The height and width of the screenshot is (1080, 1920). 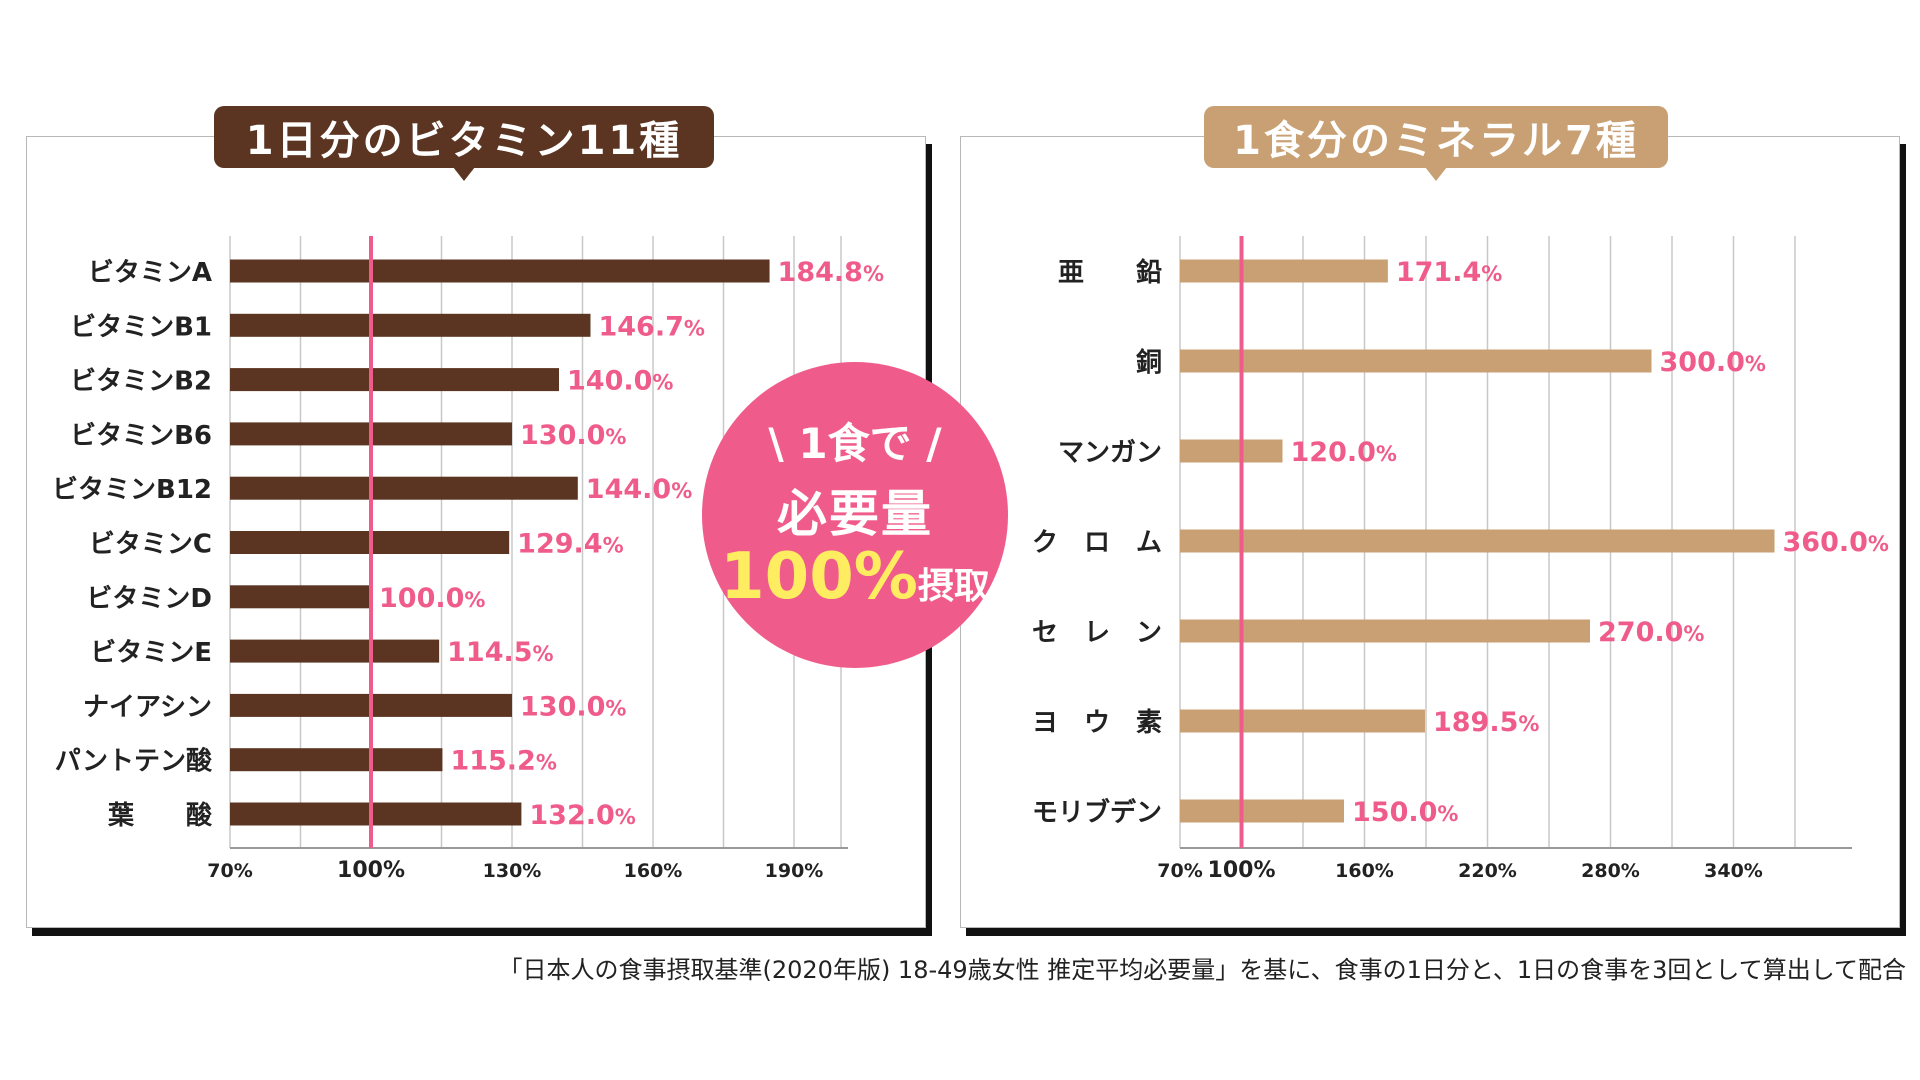 What do you see at coordinates (1097, 812) in the screenshot?
I see `mineral-category-label: モリブデン` at bounding box center [1097, 812].